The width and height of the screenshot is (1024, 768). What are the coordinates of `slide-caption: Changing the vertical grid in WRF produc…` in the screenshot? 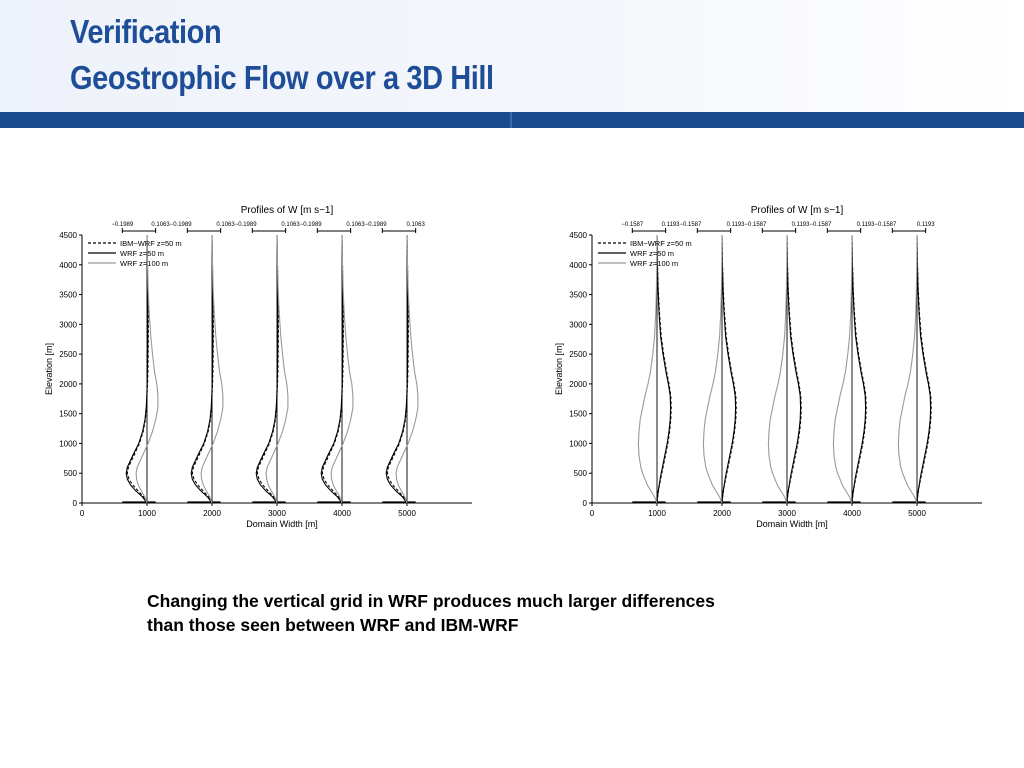 It's located at (497, 613).